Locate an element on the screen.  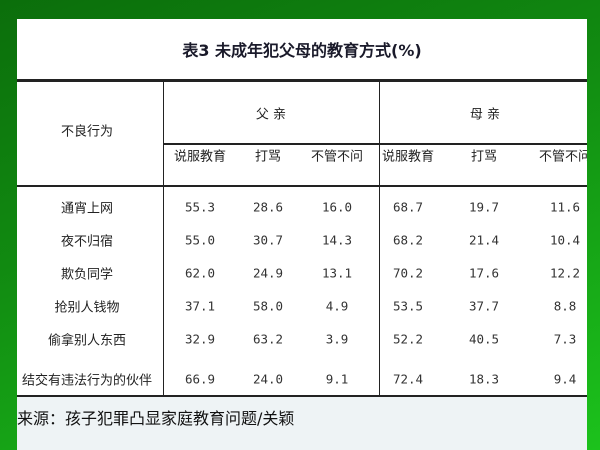
table-title: 表3 未成年犯父母的教育方式(%) is located at coordinates (302, 50).